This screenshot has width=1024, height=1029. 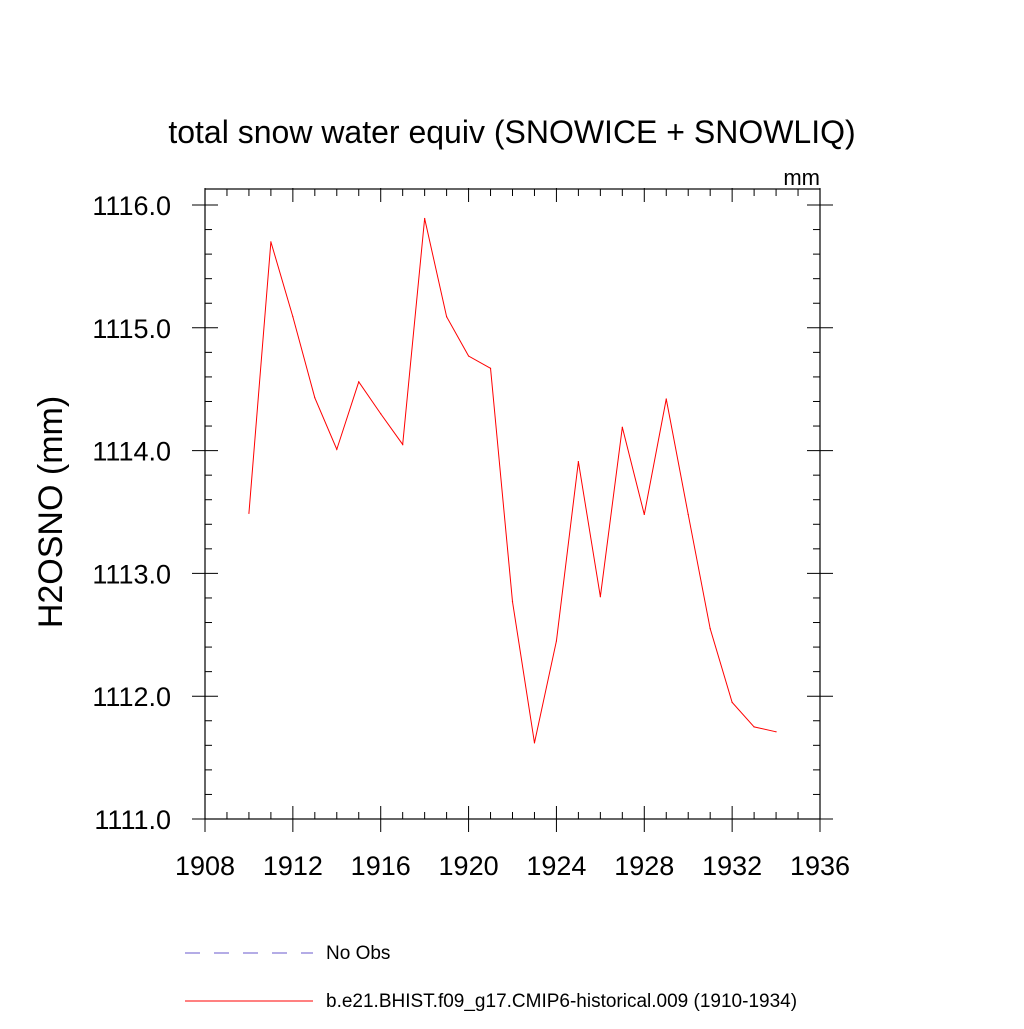 I want to click on y-tick-label: 1114.0, so click(x=131, y=452).